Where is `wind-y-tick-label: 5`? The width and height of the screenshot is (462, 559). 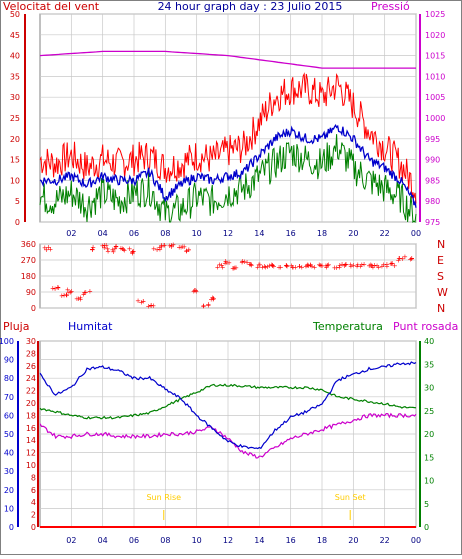
wind-y-tick-label: 5 is located at coordinates (17, 201).